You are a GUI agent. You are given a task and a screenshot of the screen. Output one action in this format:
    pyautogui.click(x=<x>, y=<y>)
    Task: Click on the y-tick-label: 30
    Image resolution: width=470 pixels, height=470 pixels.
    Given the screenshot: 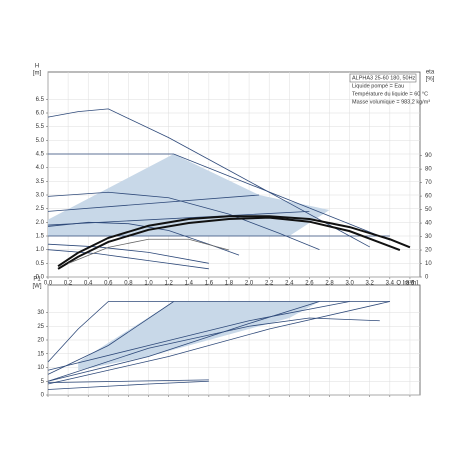 What is the action you would take?
    pyautogui.click(x=40, y=313)
    